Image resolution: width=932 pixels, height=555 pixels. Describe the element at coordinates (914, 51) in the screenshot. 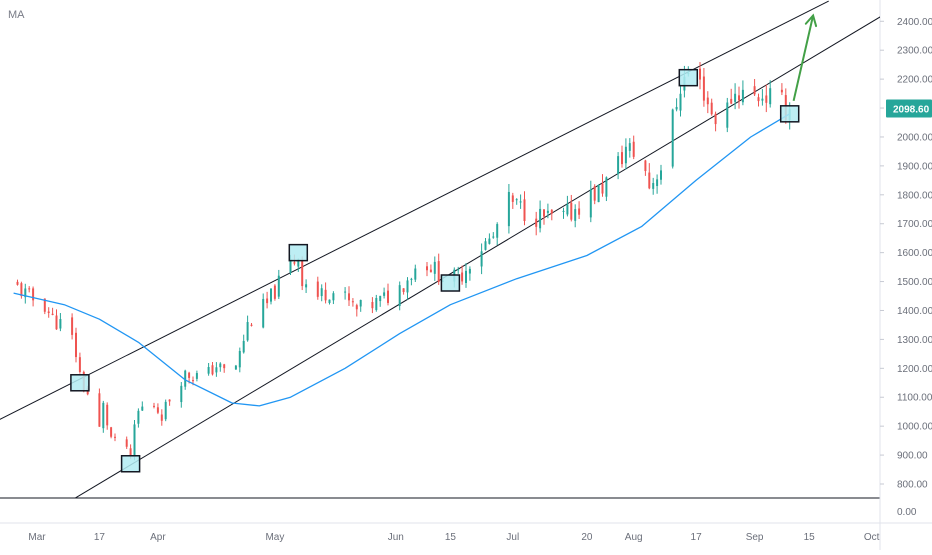

I see `price-axis-tick: 2300.00` at that location.